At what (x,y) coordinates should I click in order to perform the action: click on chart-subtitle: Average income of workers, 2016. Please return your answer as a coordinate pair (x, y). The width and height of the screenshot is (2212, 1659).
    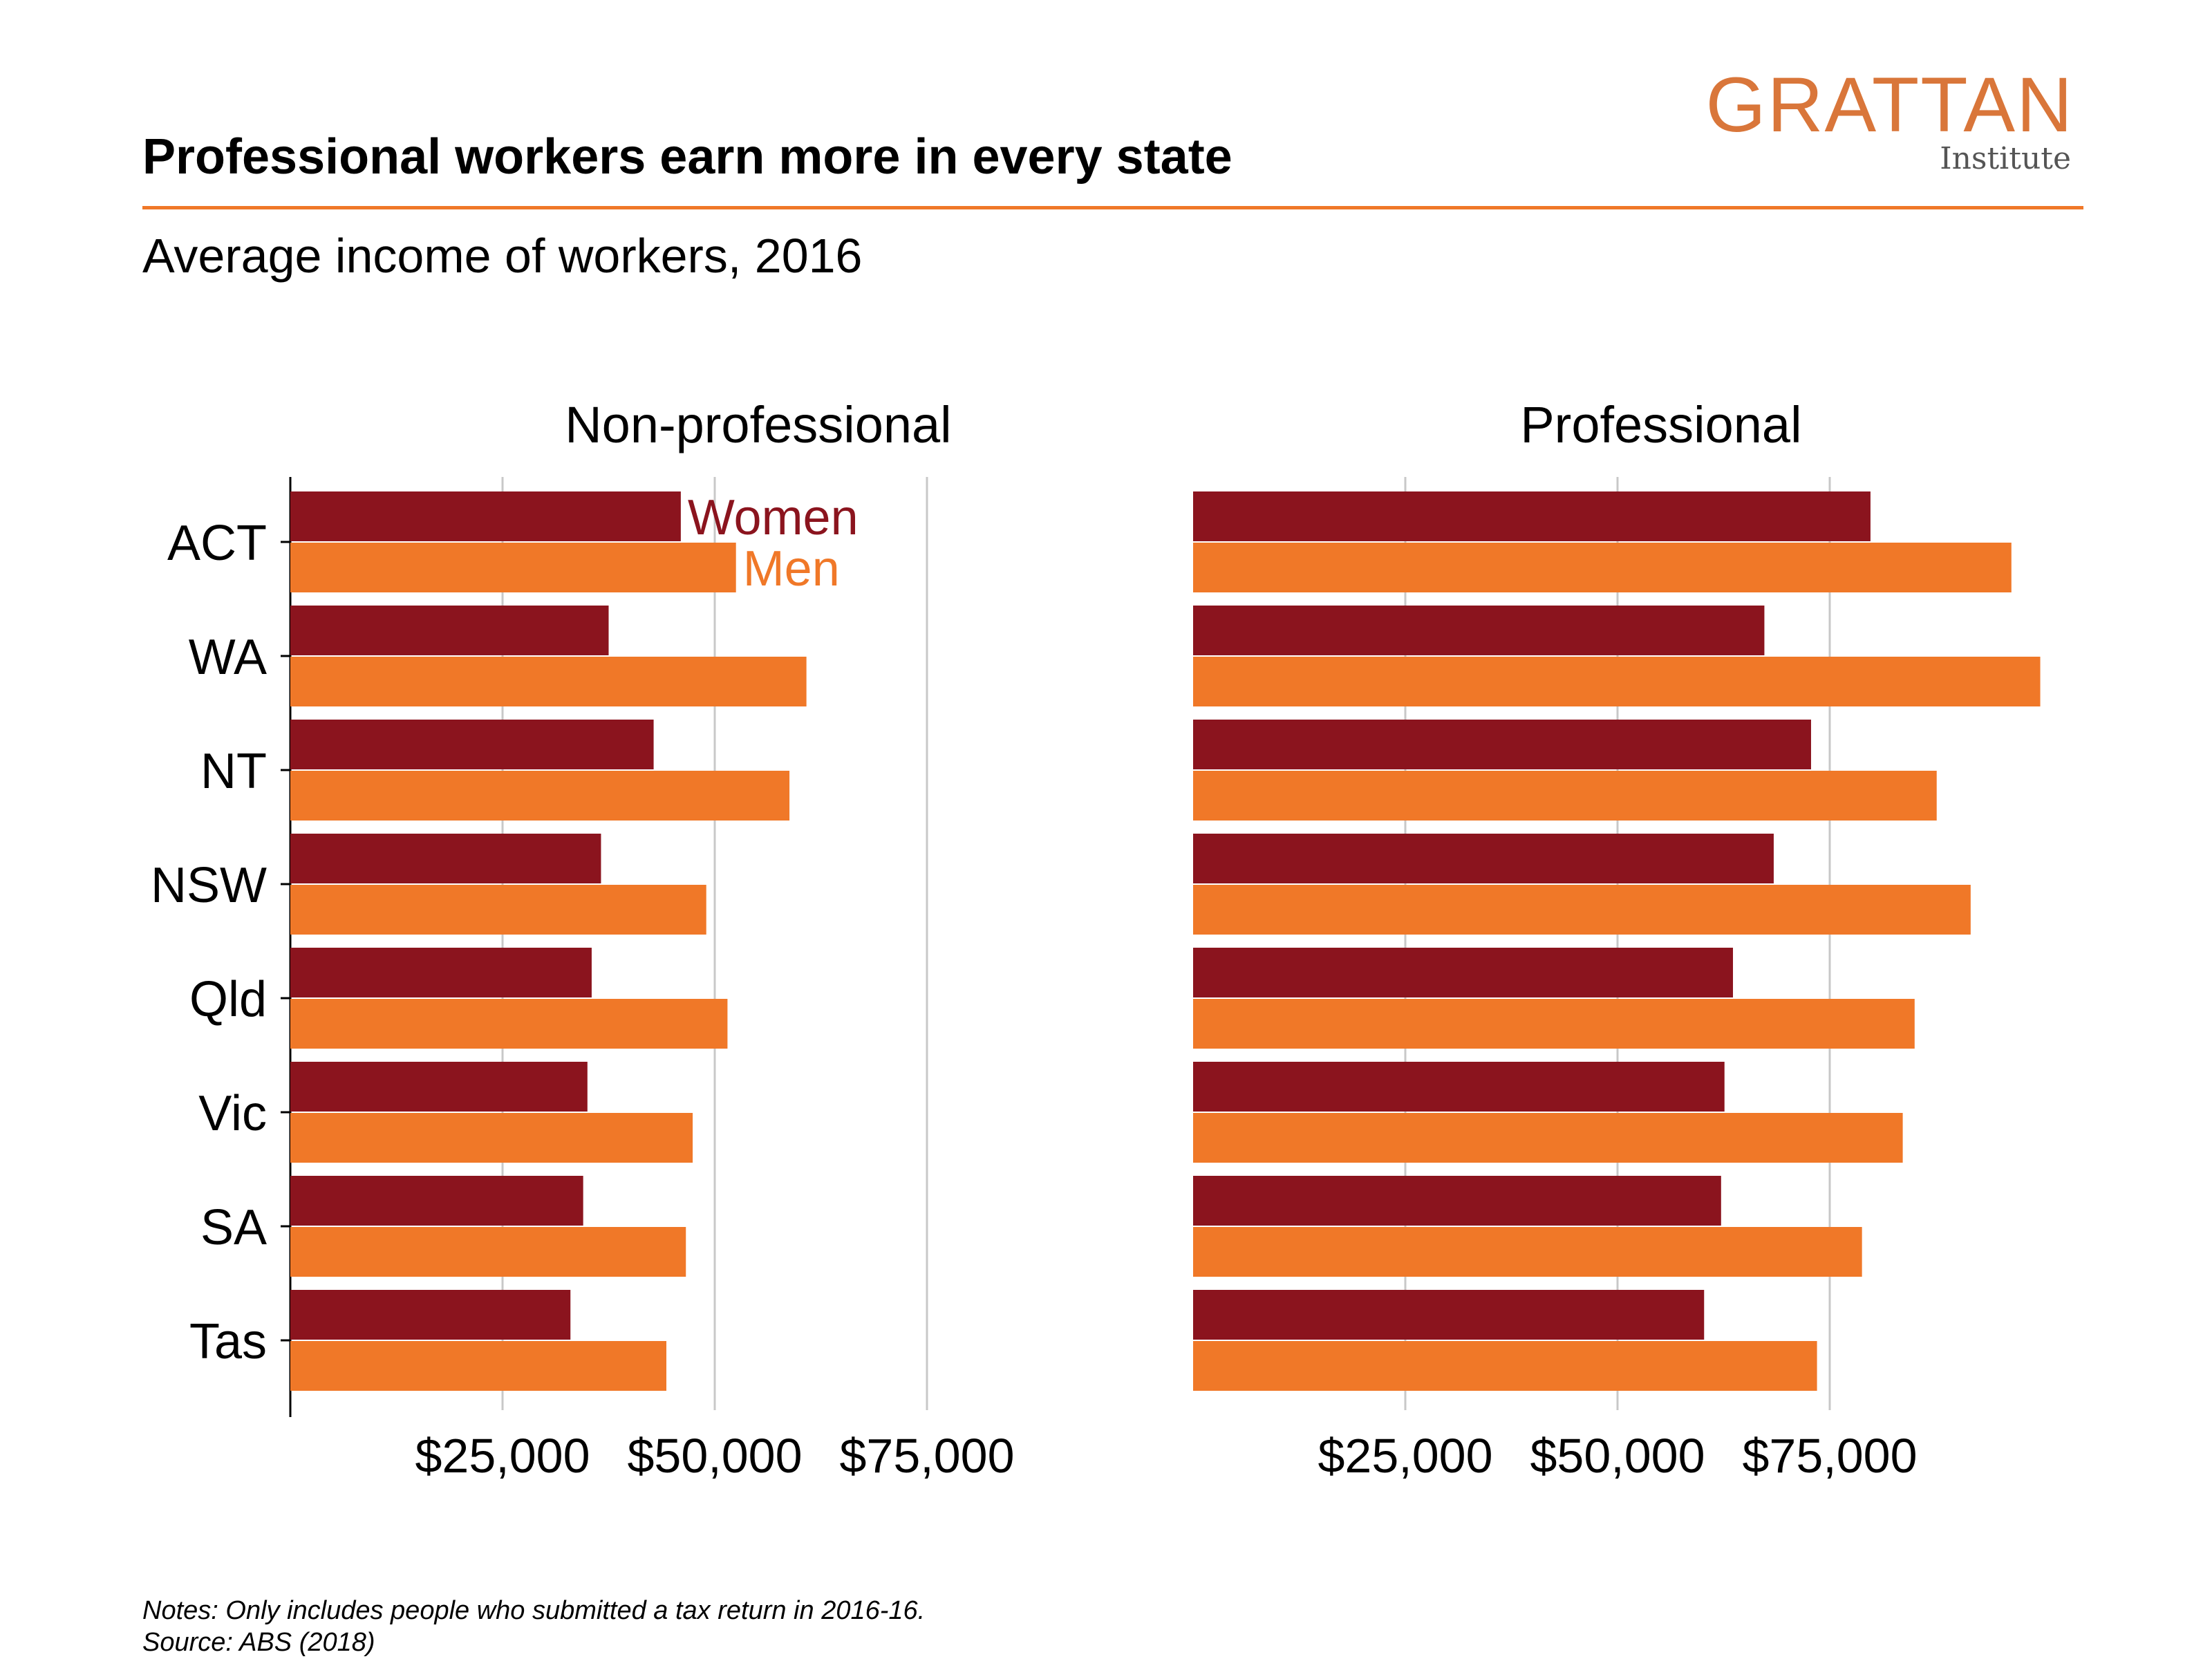
    Looking at the image, I should click on (502, 256).